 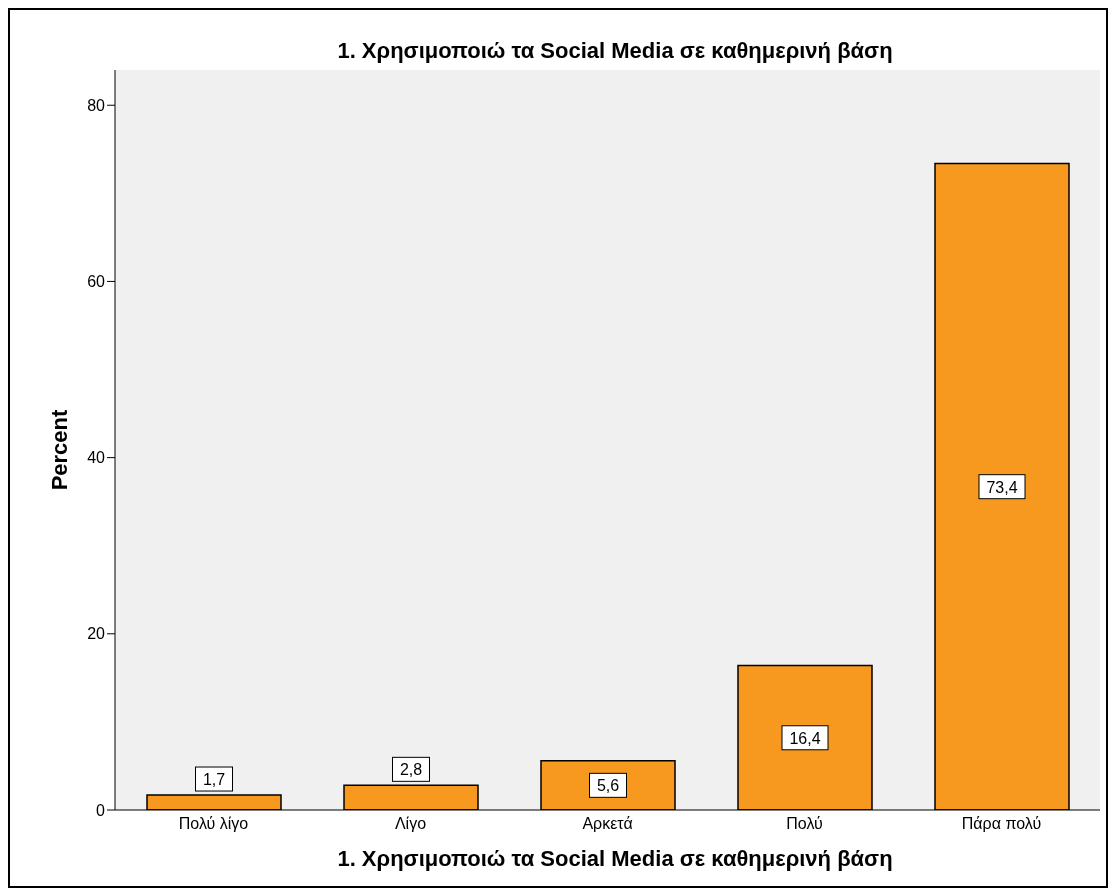 I want to click on y-tick-label: 60, so click(x=96, y=282).